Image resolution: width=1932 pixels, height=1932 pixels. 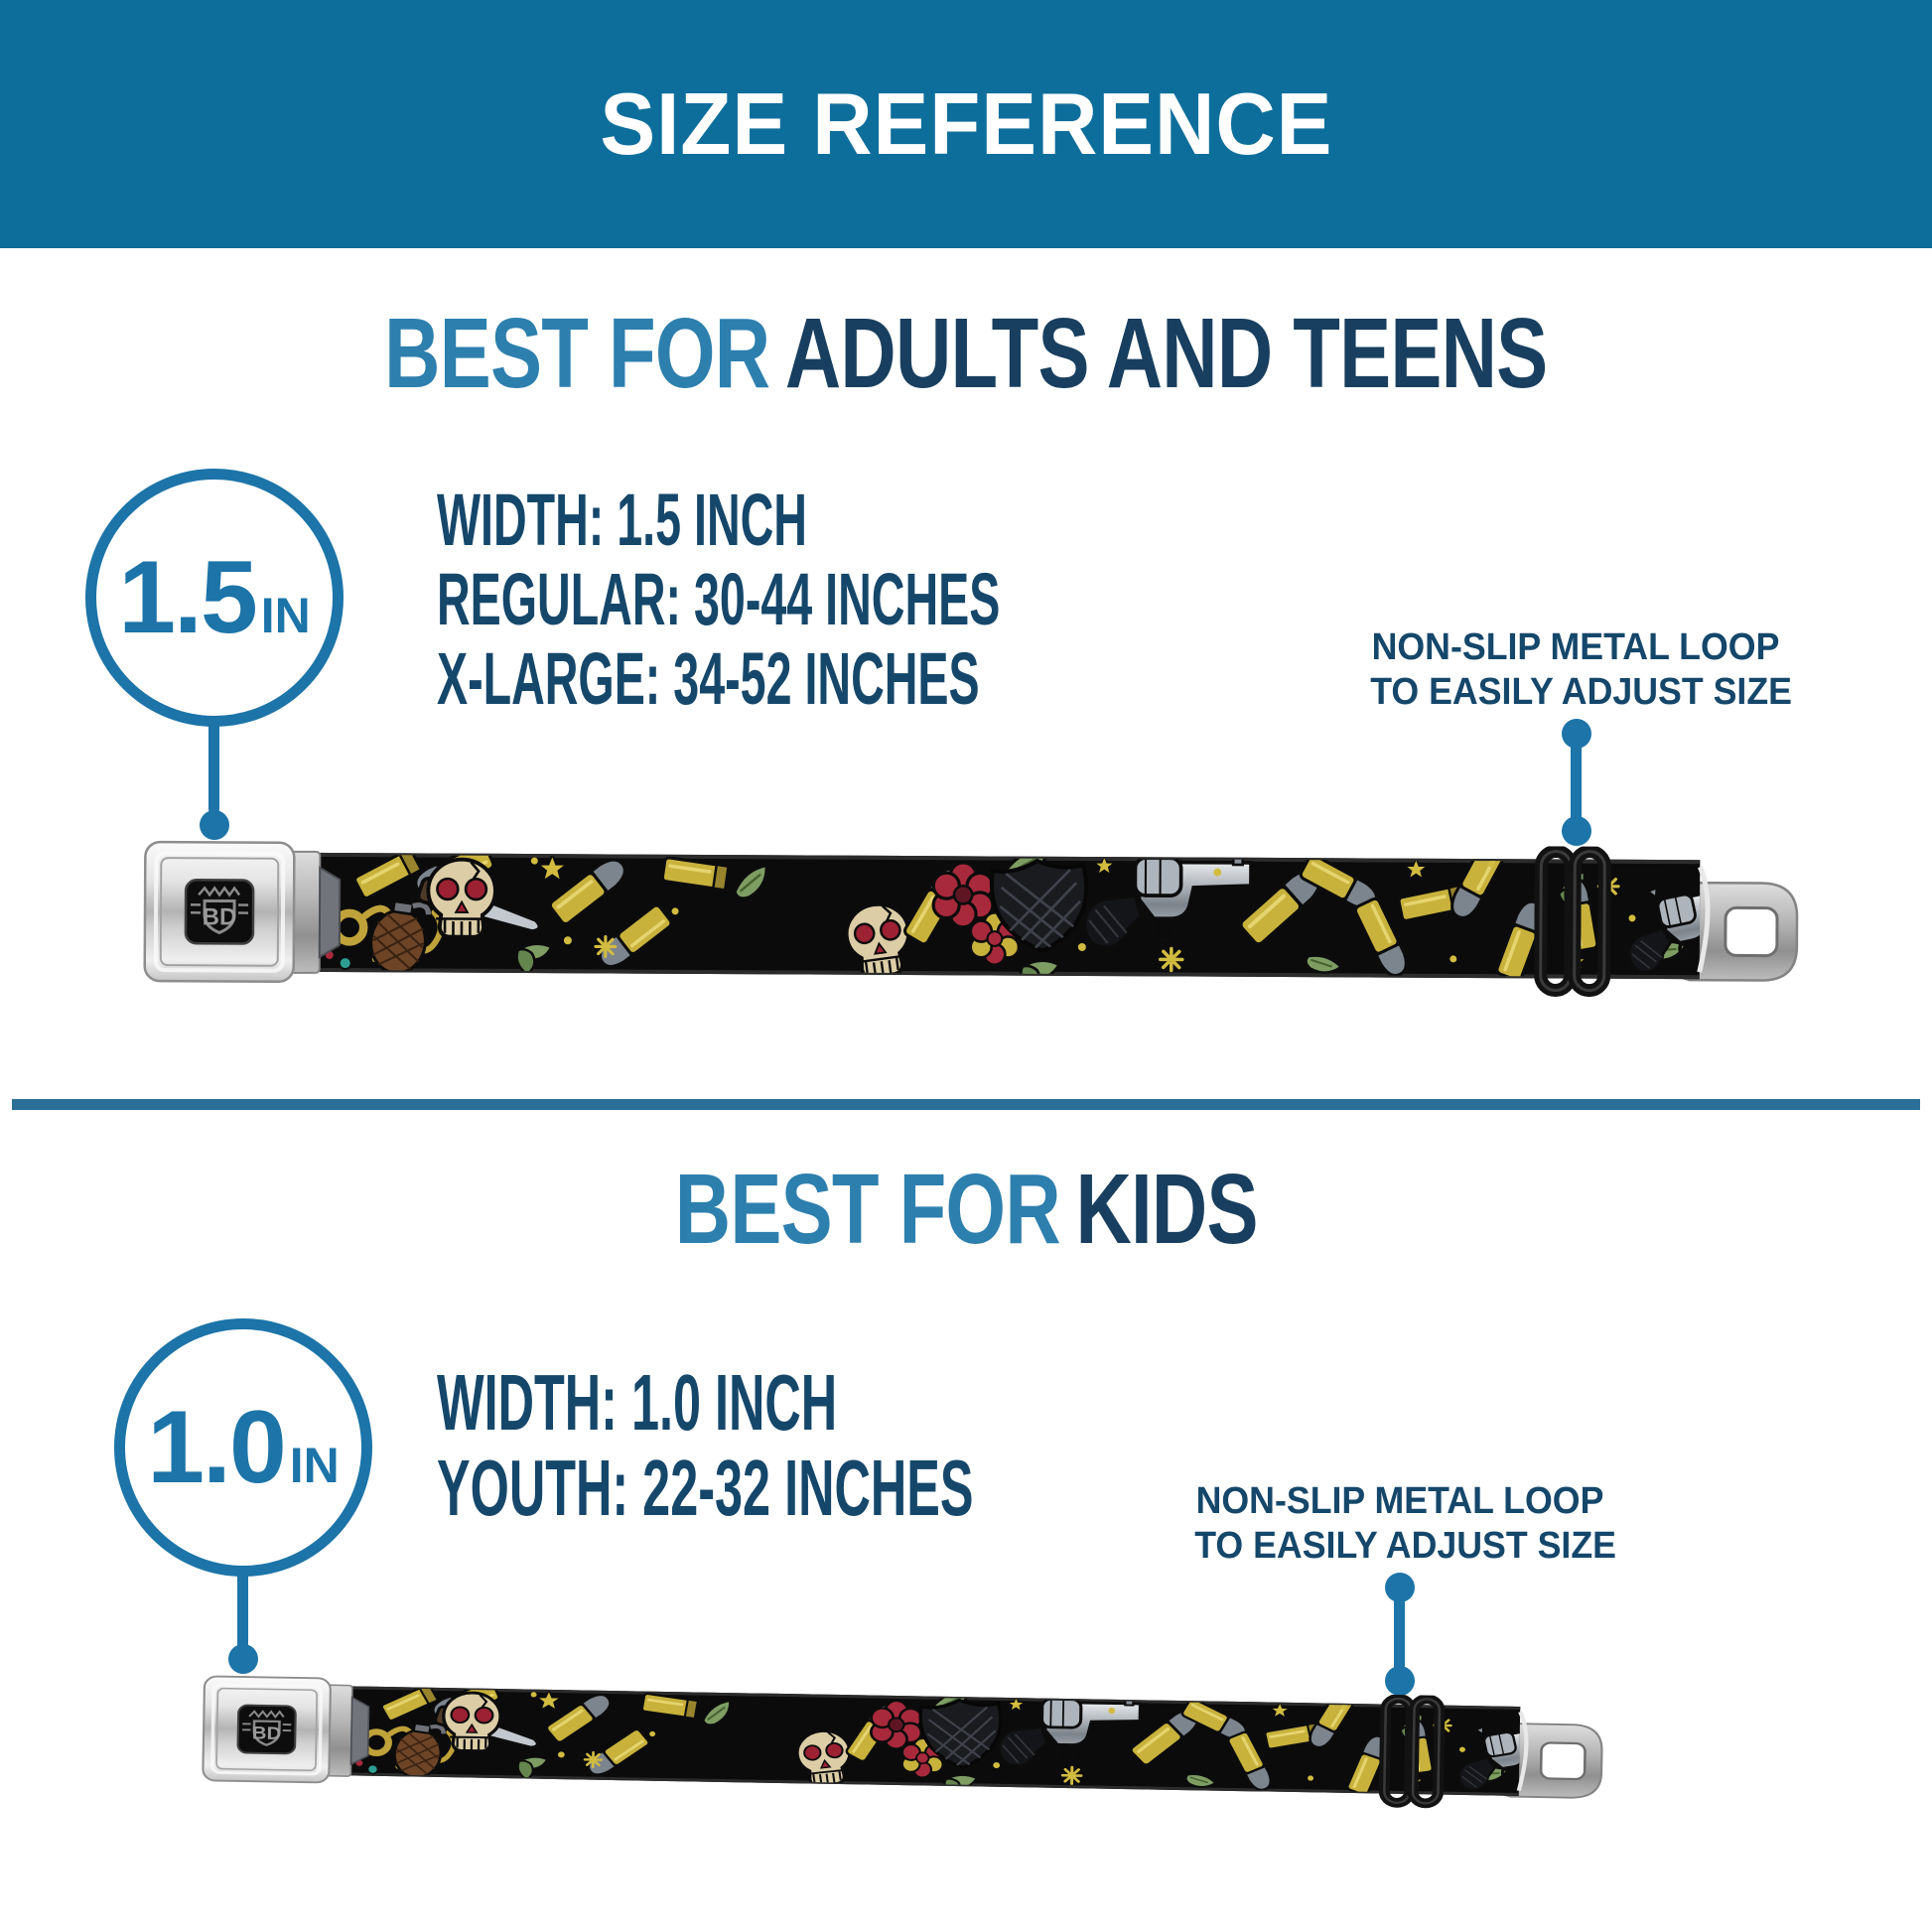 What do you see at coordinates (285, 615) in the screenshot?
I see `width-unit-adults: IN` at bounding box center [285, 615].